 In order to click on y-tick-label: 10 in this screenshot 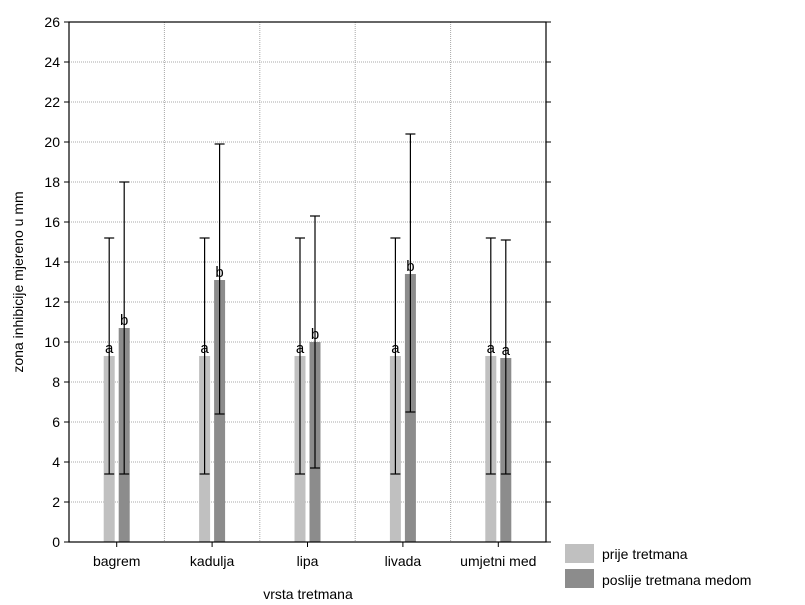, I will do `click(52, 342)`.